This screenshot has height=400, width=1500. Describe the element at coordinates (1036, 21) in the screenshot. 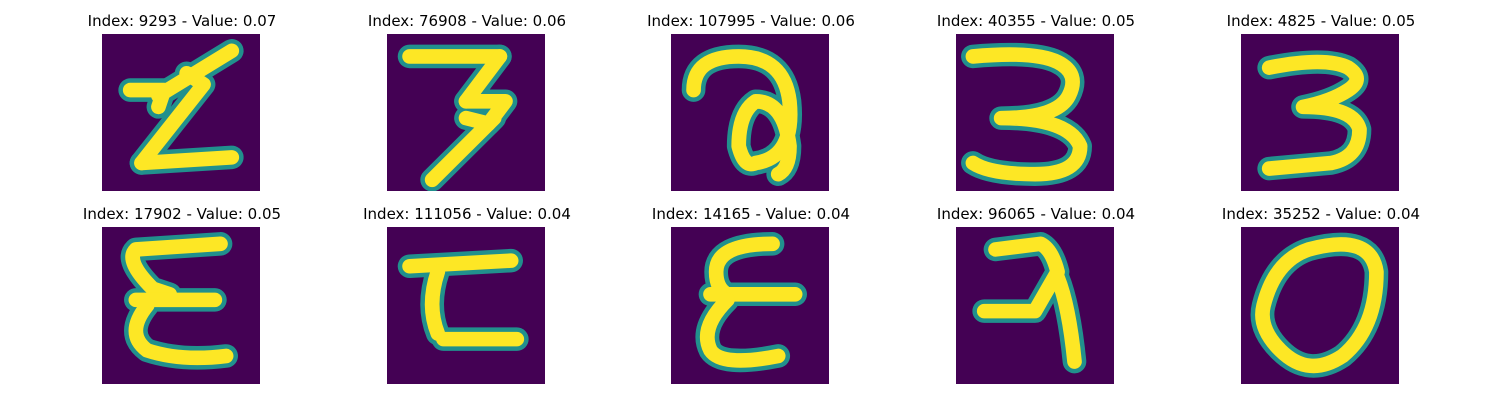

I see `panel-title: Index: 40355 - Value: 0.05` at that location.